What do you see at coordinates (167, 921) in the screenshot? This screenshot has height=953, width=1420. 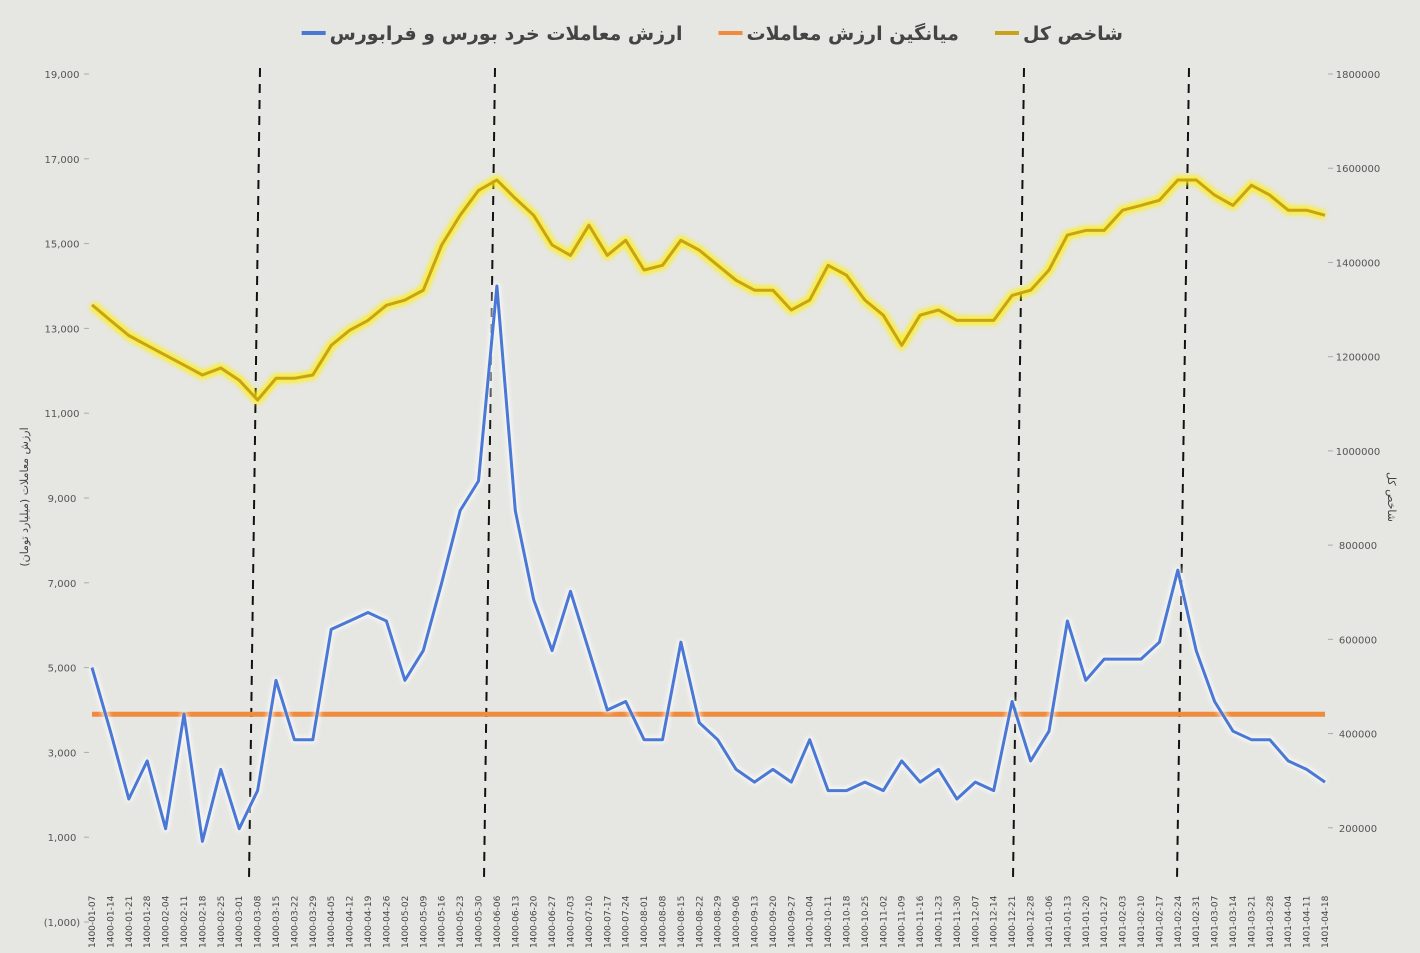 I see `x-tick-label: 1400-02-04` at bounding box center [167, 921].